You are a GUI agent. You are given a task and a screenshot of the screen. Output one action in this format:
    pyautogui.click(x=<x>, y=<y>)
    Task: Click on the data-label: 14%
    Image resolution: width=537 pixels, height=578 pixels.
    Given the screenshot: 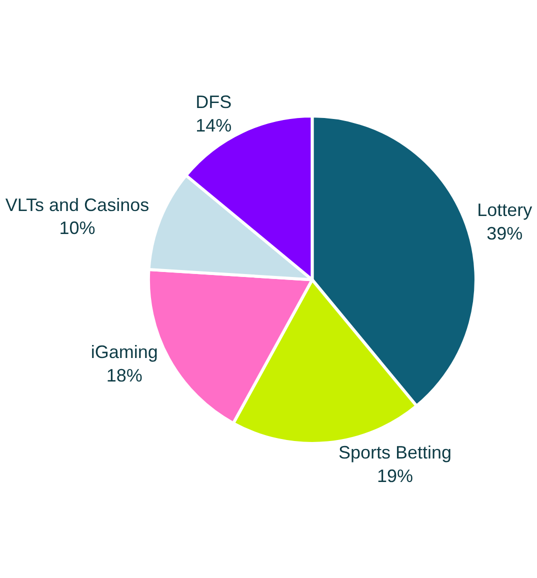 What is the action you would take?
    pyautogui.click(x=214, y=126)
    